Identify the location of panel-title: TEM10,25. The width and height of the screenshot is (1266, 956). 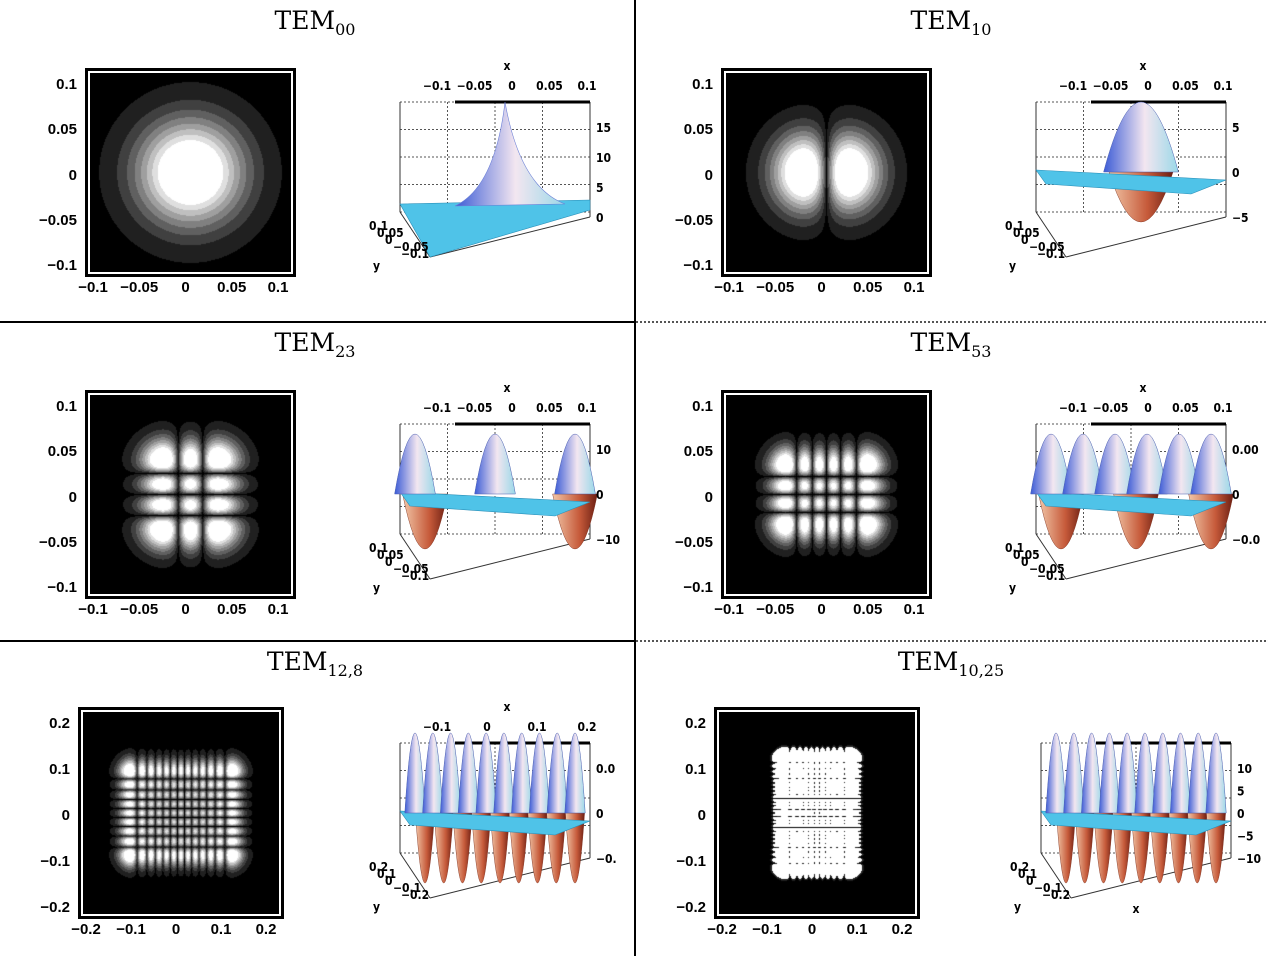
(951, 664).